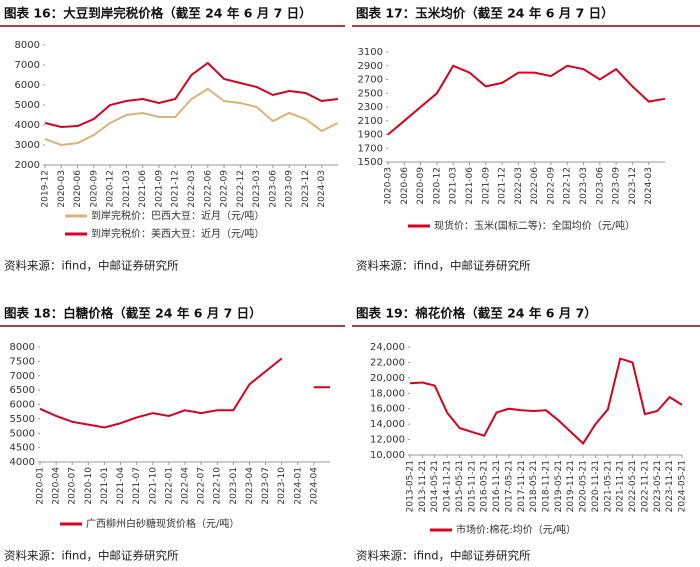 This screenshot has width=700, height=567. What do you see at coordinates (153, 486) in the screenshot?
I see `x-tick-label: 2021-10` at bounding box center [153, 486].